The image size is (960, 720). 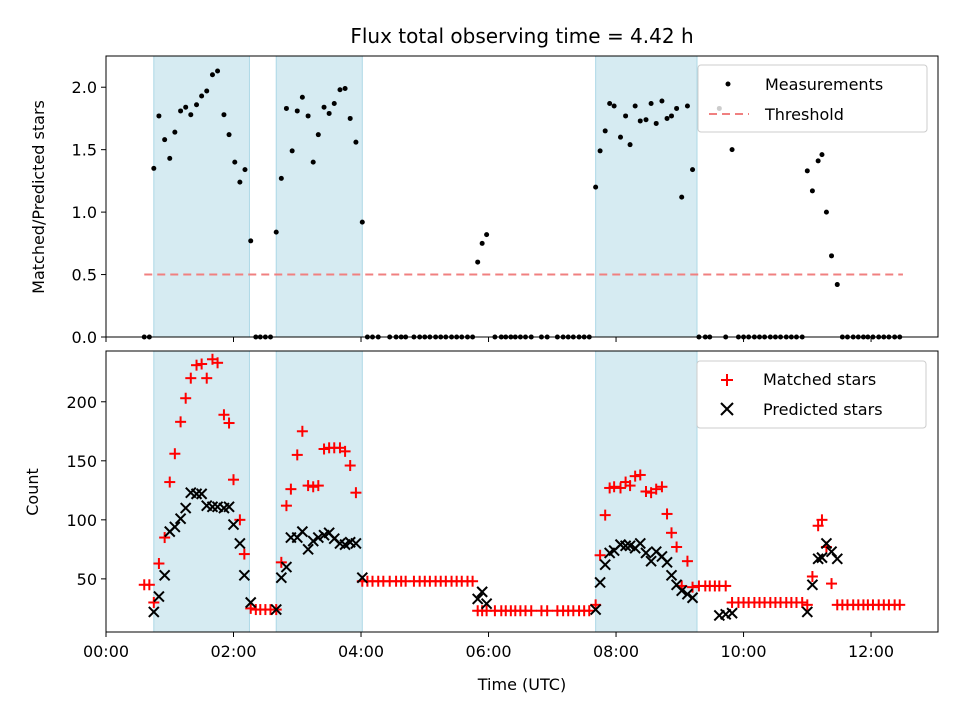 I want to click on x-tick-label-1: 02:00, so click(x=233, y=651).